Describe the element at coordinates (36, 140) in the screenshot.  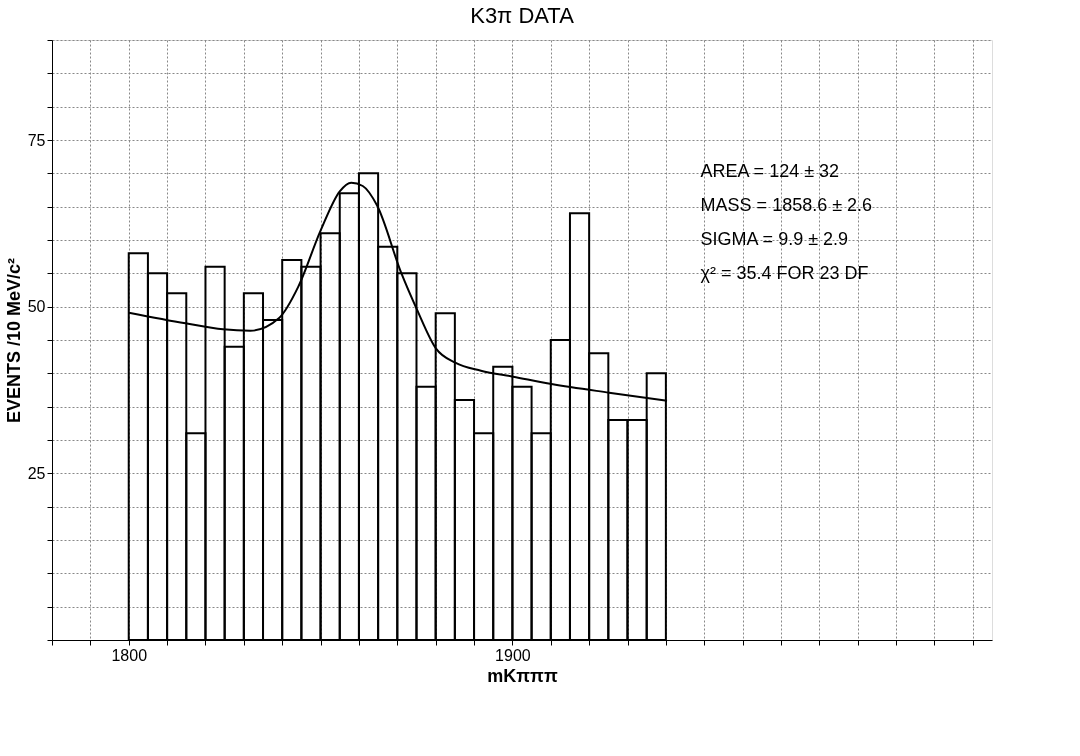
I see `y-tick-label: 75` at that location.